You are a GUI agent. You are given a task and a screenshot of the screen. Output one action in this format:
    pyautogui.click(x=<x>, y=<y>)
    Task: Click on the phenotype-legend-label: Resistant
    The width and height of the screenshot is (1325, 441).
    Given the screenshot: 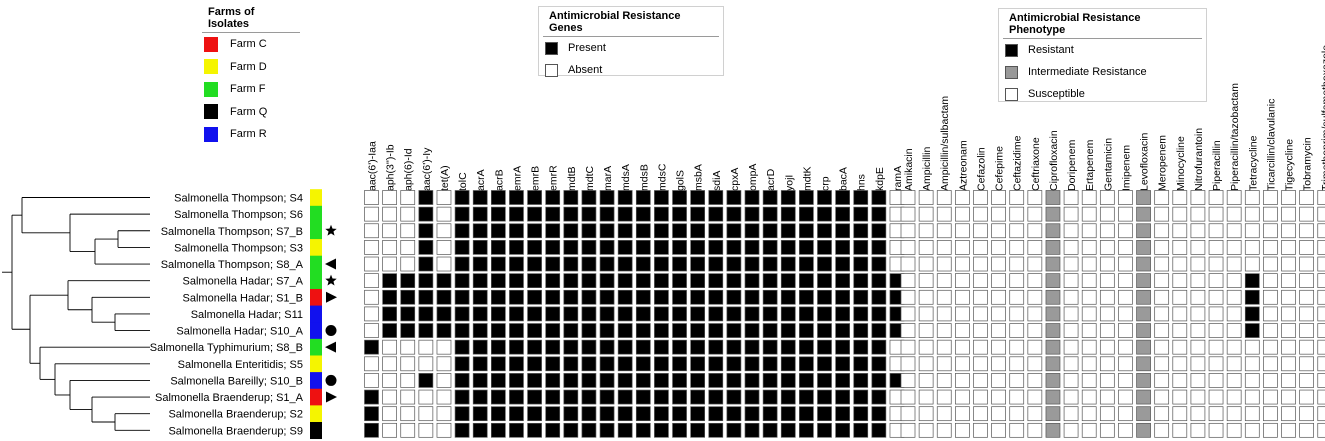 What is the action you would take?
    pyautogui.click(x=1051, y=50)
    